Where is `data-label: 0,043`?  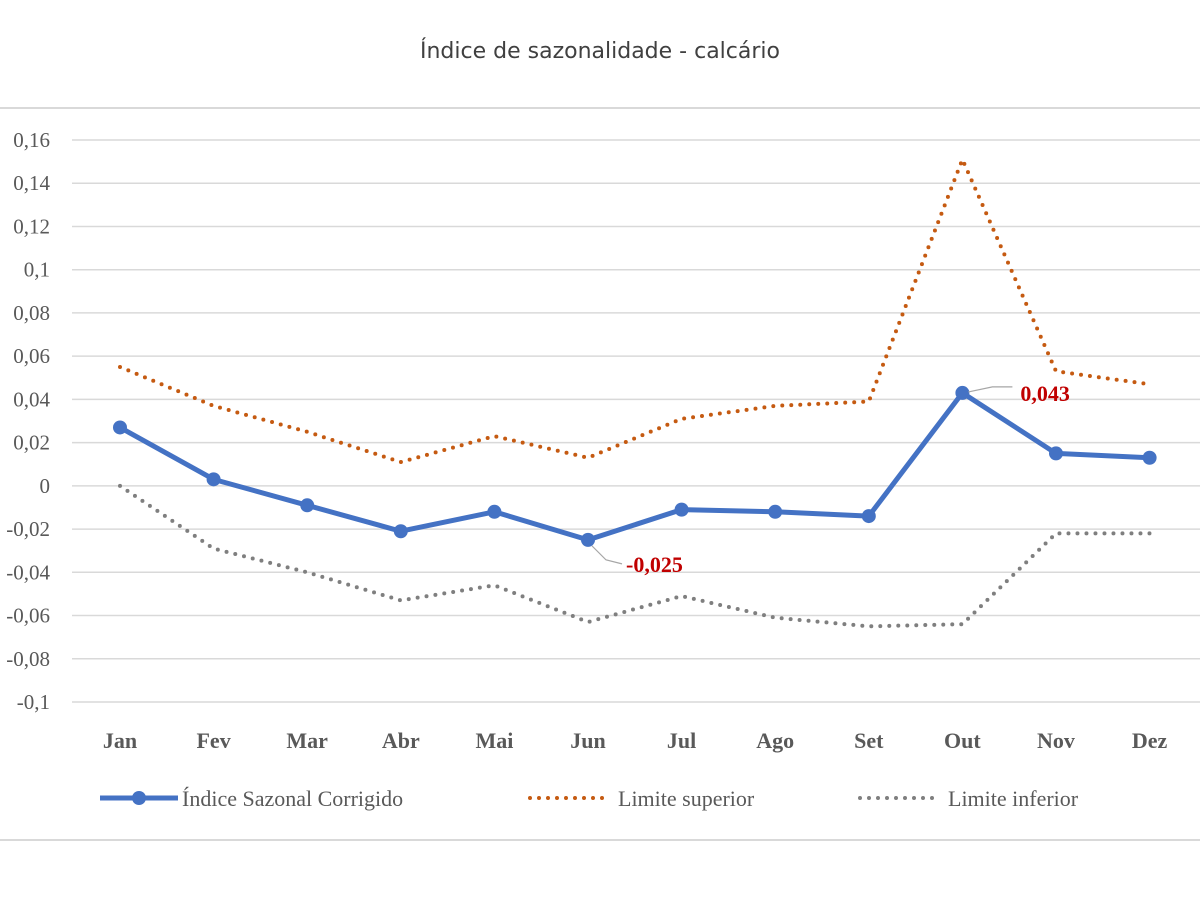
data-label: 0,043 is located at coordinates (1045, 393).